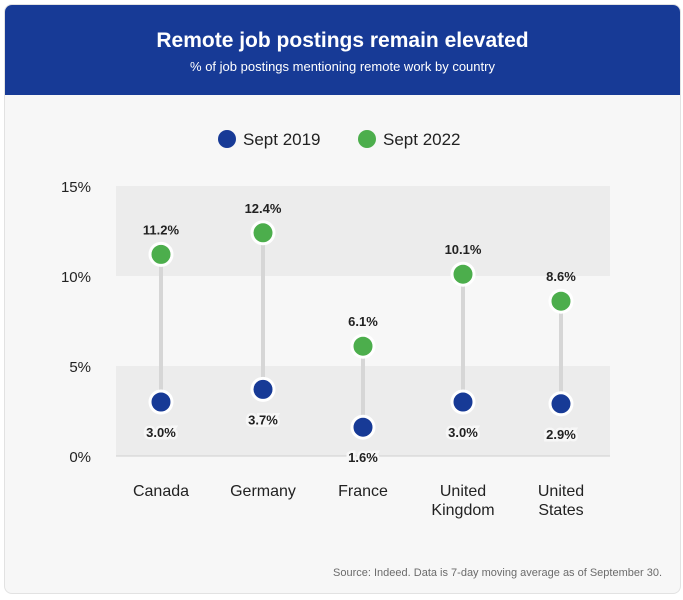 The height and width of the screenshot is (600, 683). What do you see at coordinates (463, 249) in the screenshot?
I see `data-label-sept2022: 10.1%` at bounding box center [463, 249].